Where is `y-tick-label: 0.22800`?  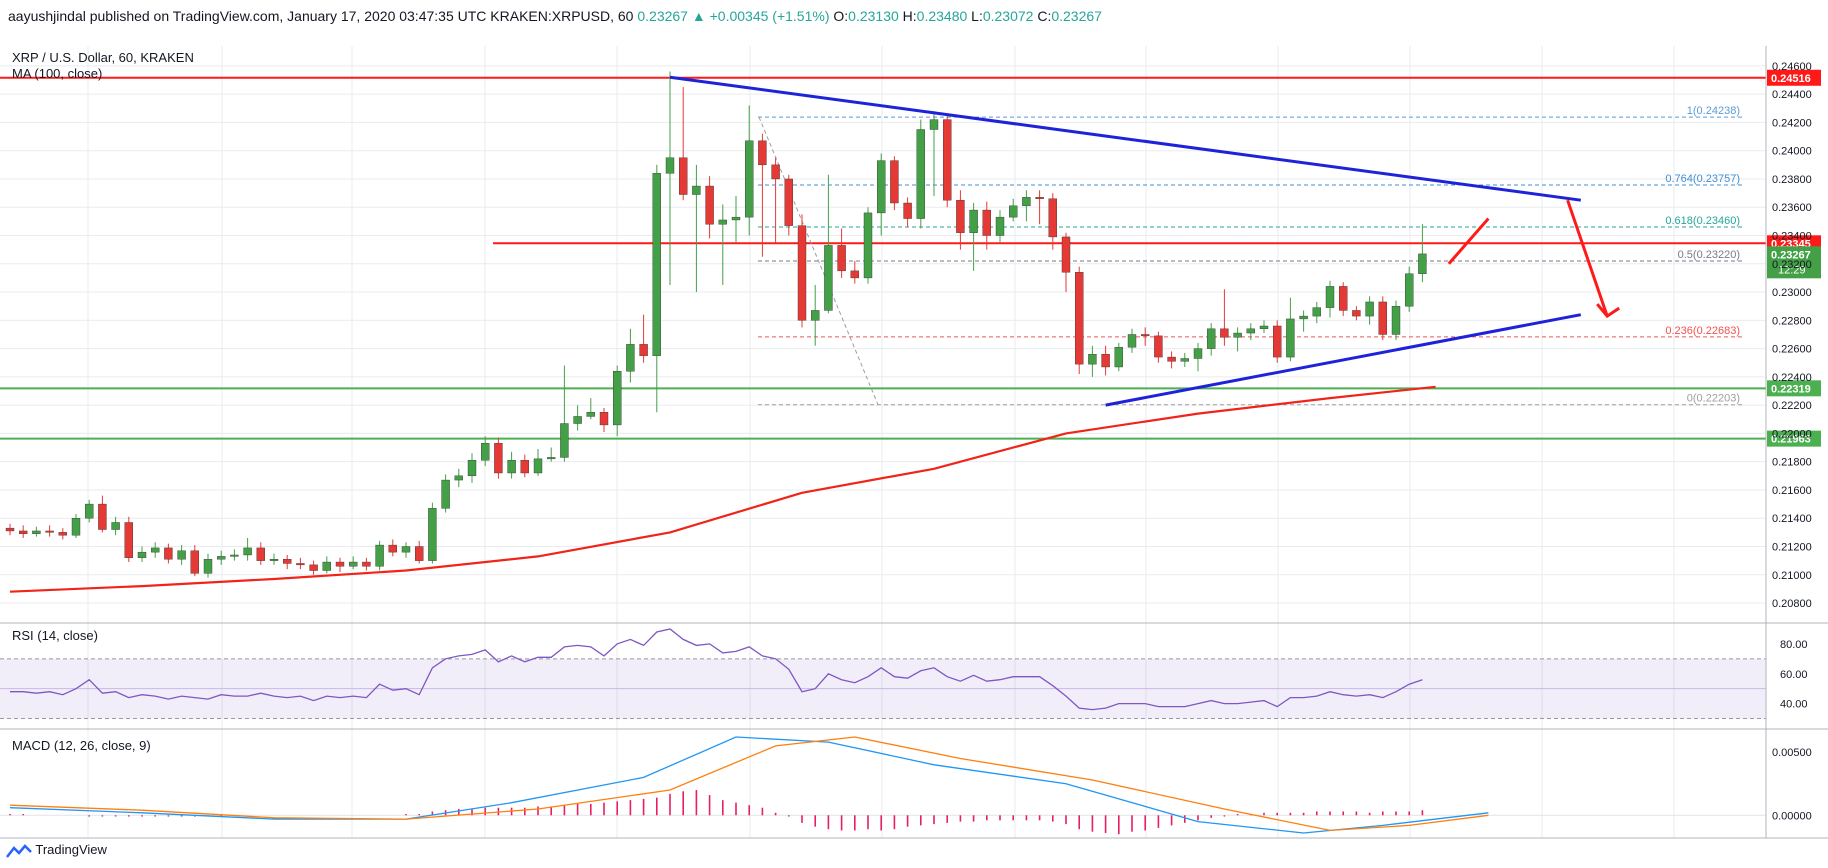 y-tick-label: 0.22800 is located at coordinates (1792, 321).